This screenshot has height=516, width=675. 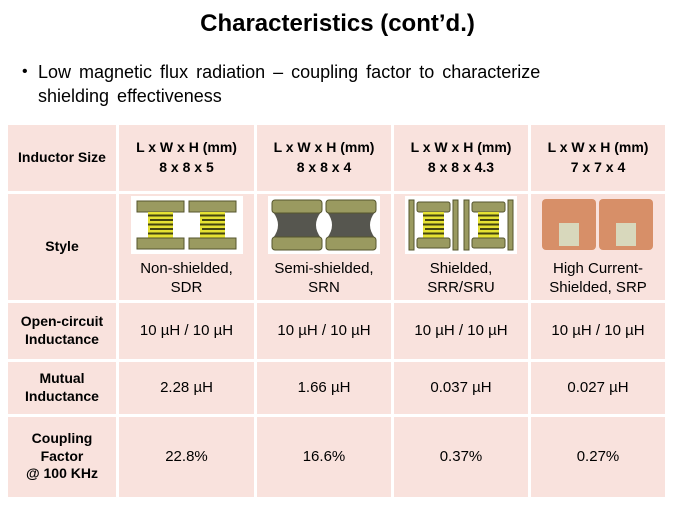 What do you see at coordinates (598, 157) in the screenshot?
I see `column-header-4: L x W x H (mm) 7 x 7 x 4` at bounding box center [598, 157].